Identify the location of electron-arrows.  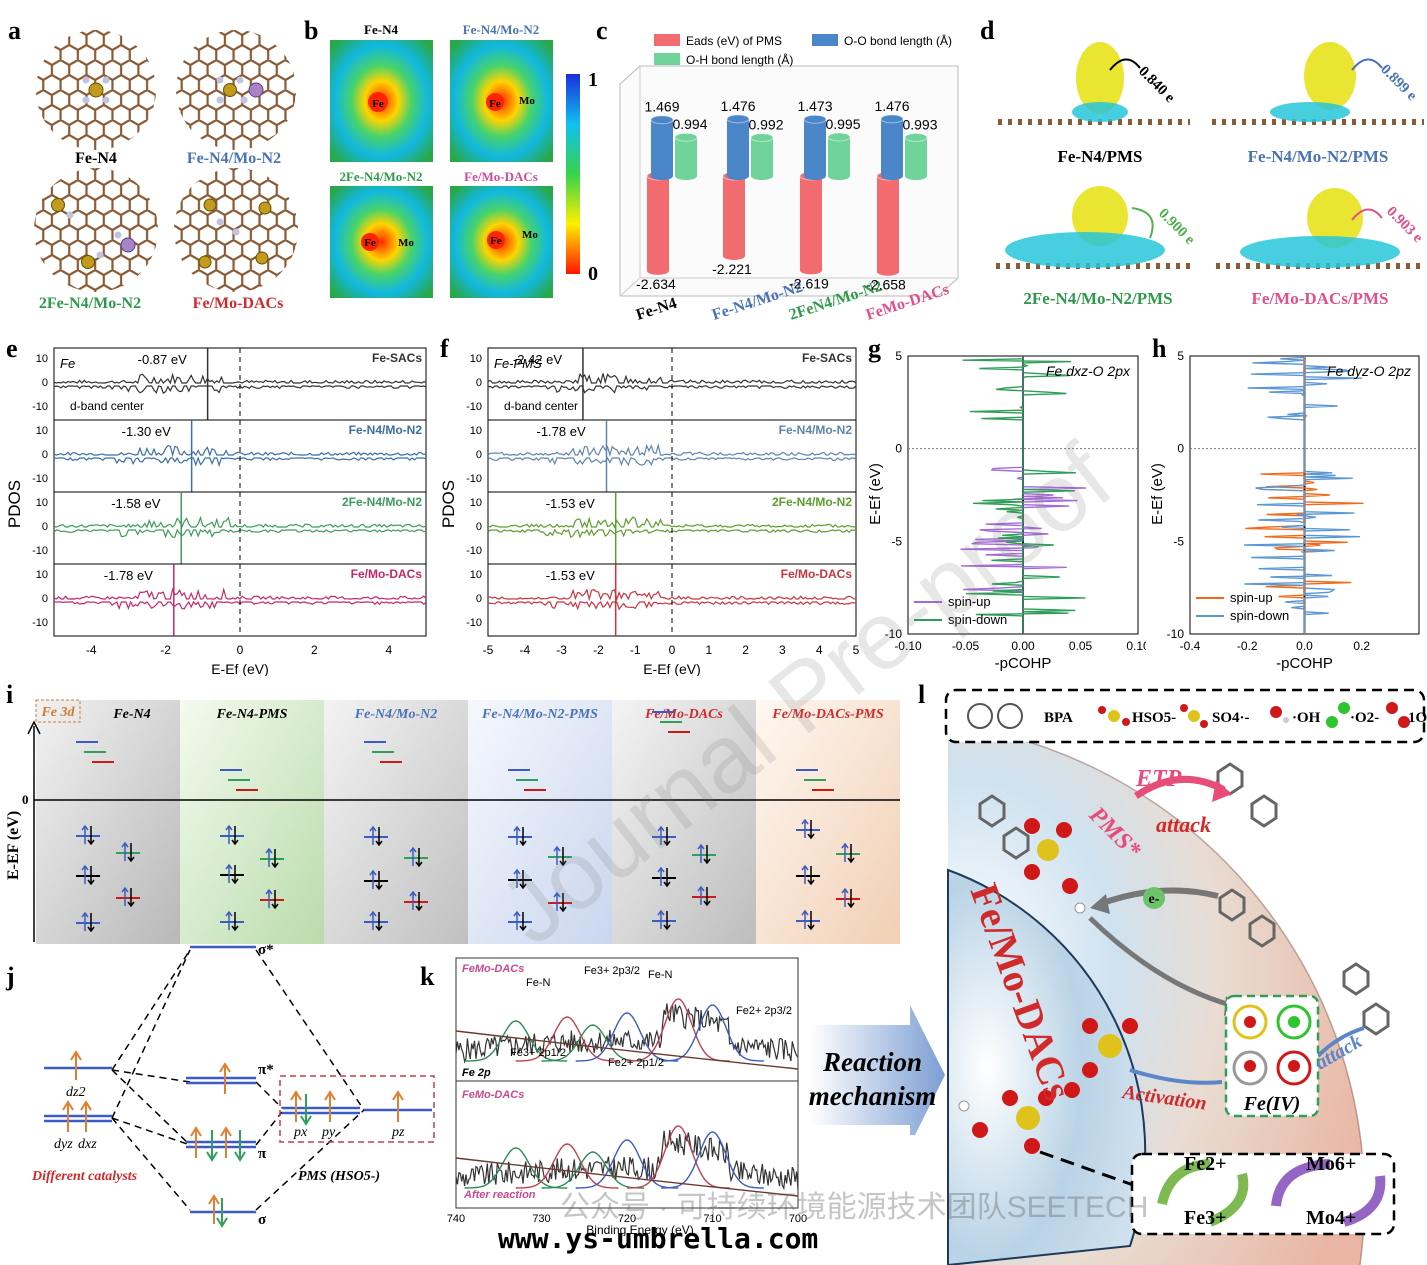
(233, 1139).